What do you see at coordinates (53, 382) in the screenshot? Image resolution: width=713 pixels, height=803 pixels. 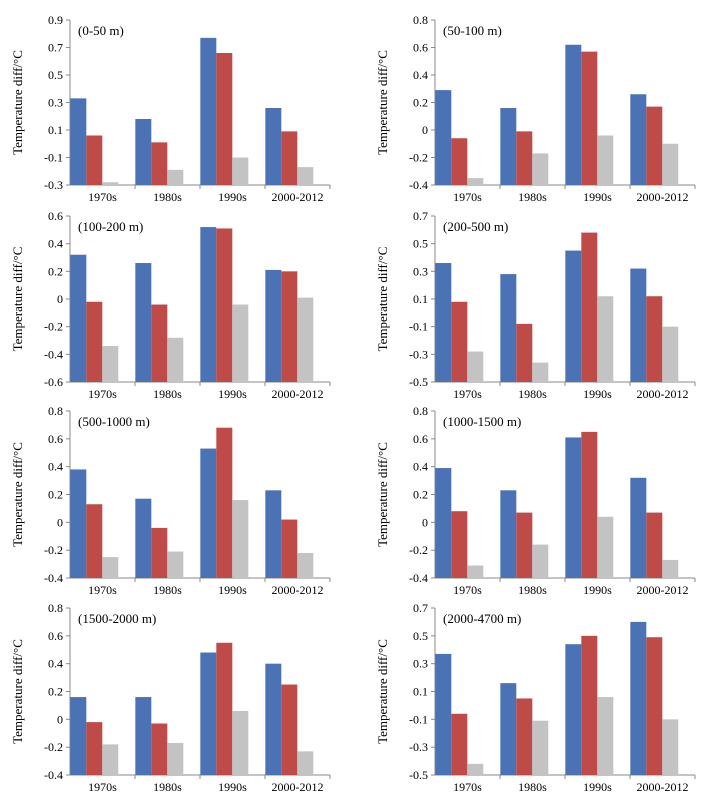 I see `y-tick-label: -0.6` at bounding box center [53, 382].